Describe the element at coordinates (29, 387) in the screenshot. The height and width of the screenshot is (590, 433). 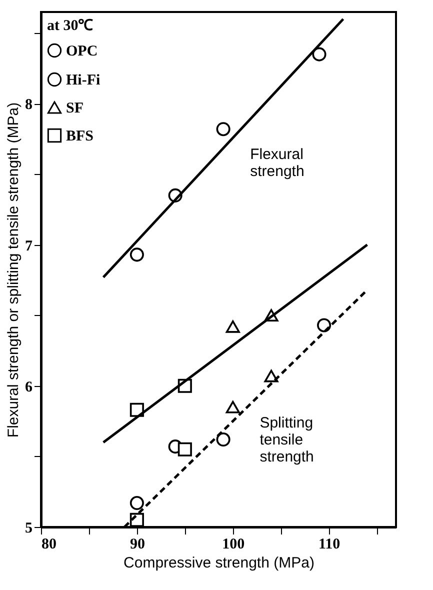
I see `y-tick-label: 6` at that location.